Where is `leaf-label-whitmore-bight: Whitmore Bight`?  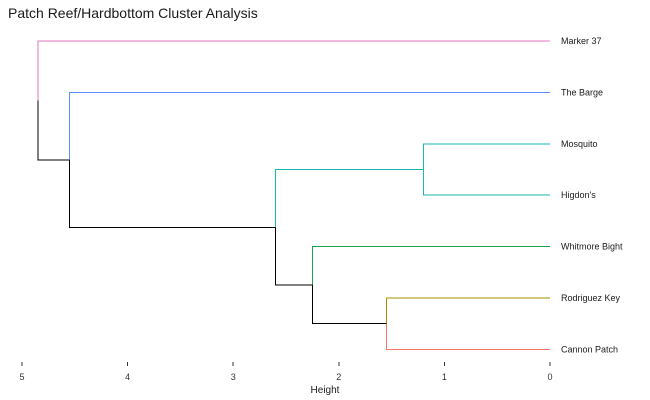
leaf-label-whitmore-bight: Whitmore Bight is located at coordinates (592, 247).